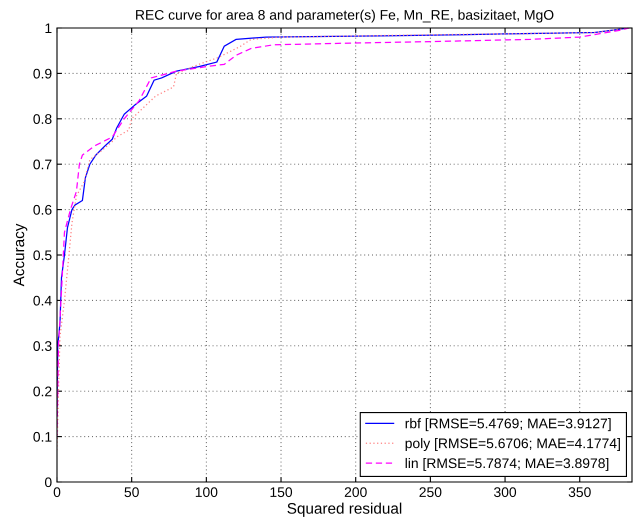 This screenshot has height=522, width=640. Describe the element at coordinates (355, 492) in the screenshot. I see `x-tick-label: 200` at that location.